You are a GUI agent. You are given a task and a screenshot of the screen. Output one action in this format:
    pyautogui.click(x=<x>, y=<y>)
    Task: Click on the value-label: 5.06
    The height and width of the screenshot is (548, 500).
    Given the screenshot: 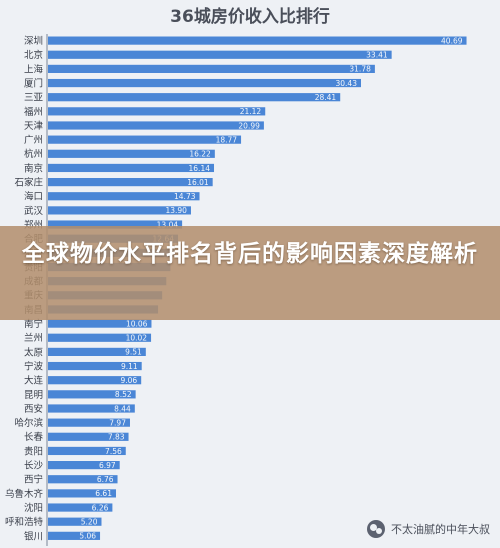 What is the action you would take?
    pyautogui.click(x=87, y=536)
    